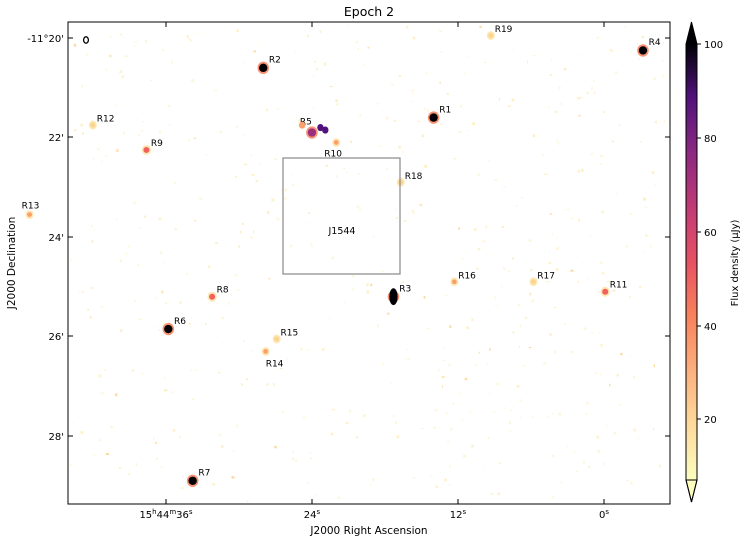 The width and height of the screenshot is (748, 543). What do you see at coordinates (56, 437) in the screenshot?
I see `y-tick-label: 28'` at bounding box center [56, 437].